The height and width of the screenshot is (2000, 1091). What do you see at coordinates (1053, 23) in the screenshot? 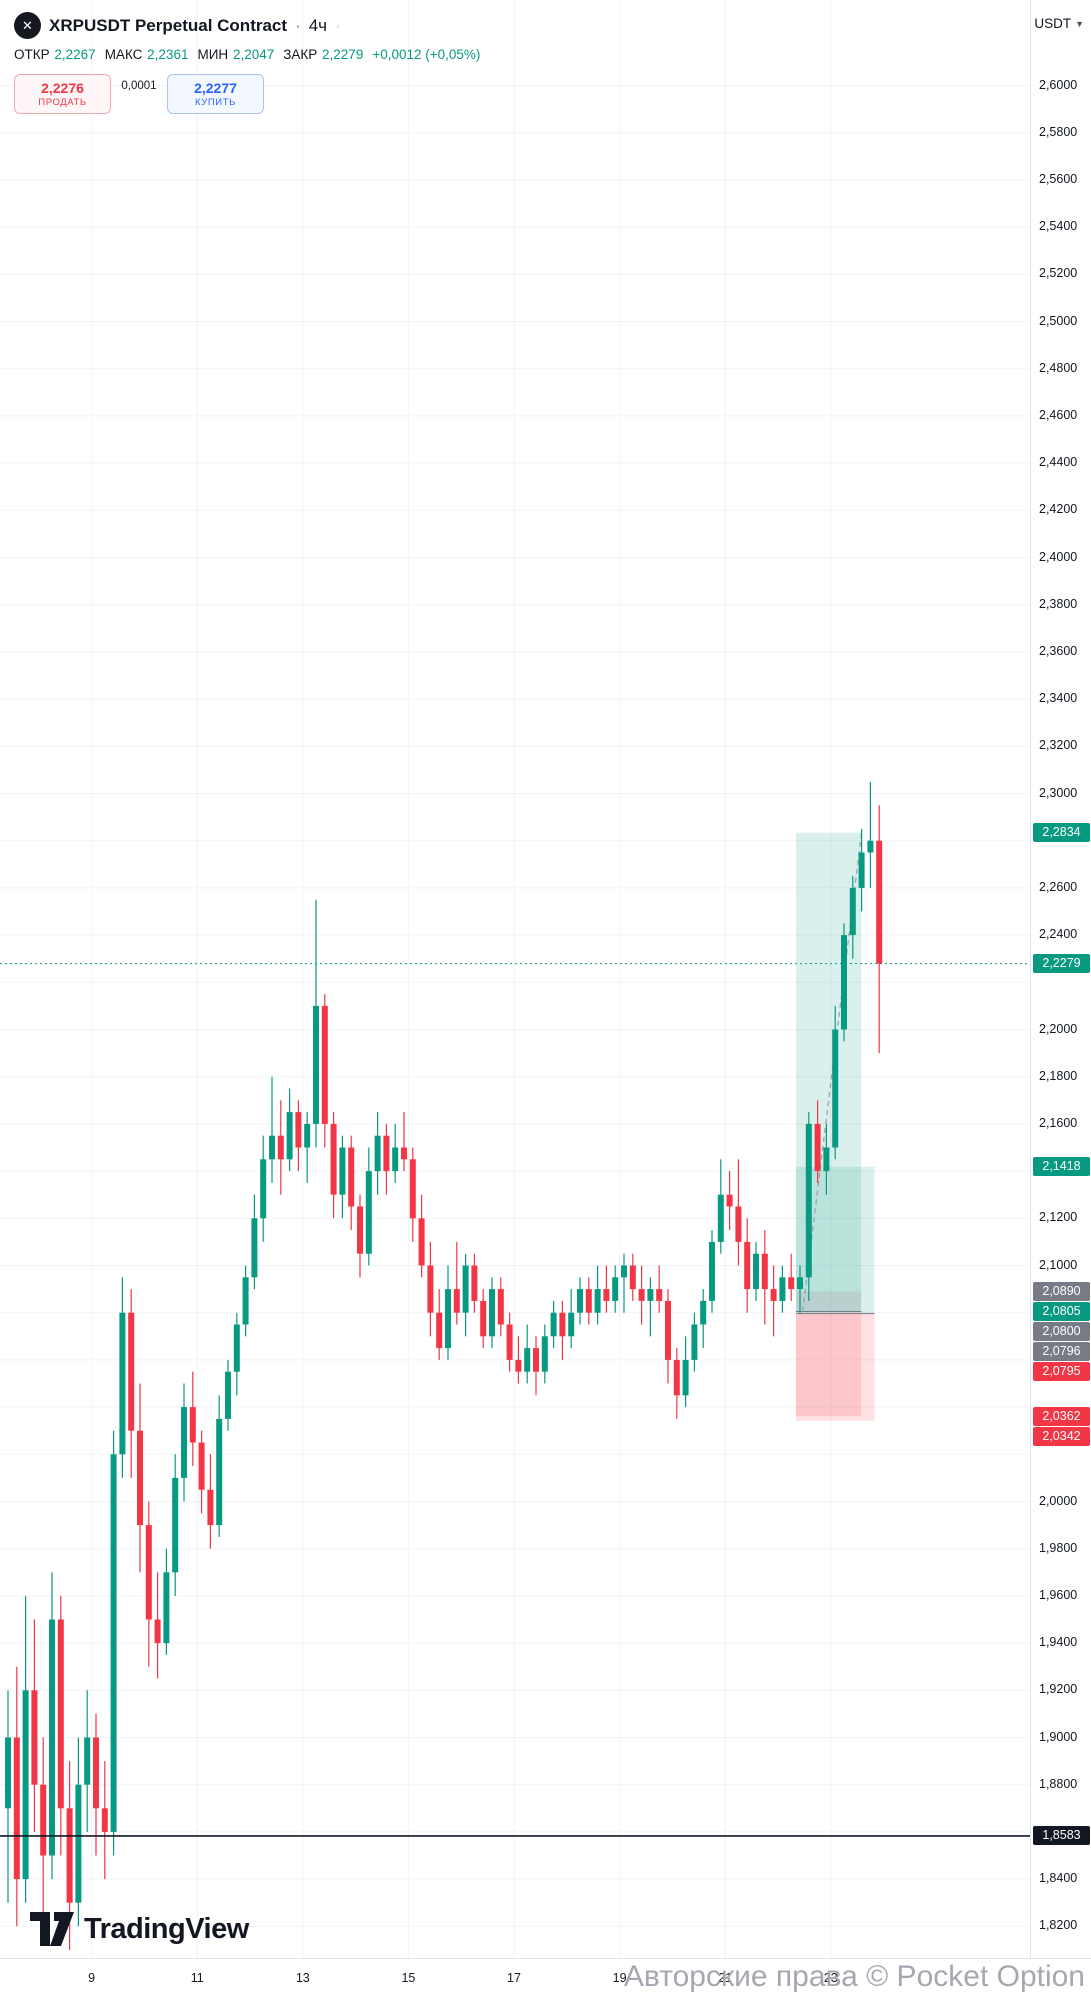
I see `currency-label: USDT` at bounding box center [1053, 23].